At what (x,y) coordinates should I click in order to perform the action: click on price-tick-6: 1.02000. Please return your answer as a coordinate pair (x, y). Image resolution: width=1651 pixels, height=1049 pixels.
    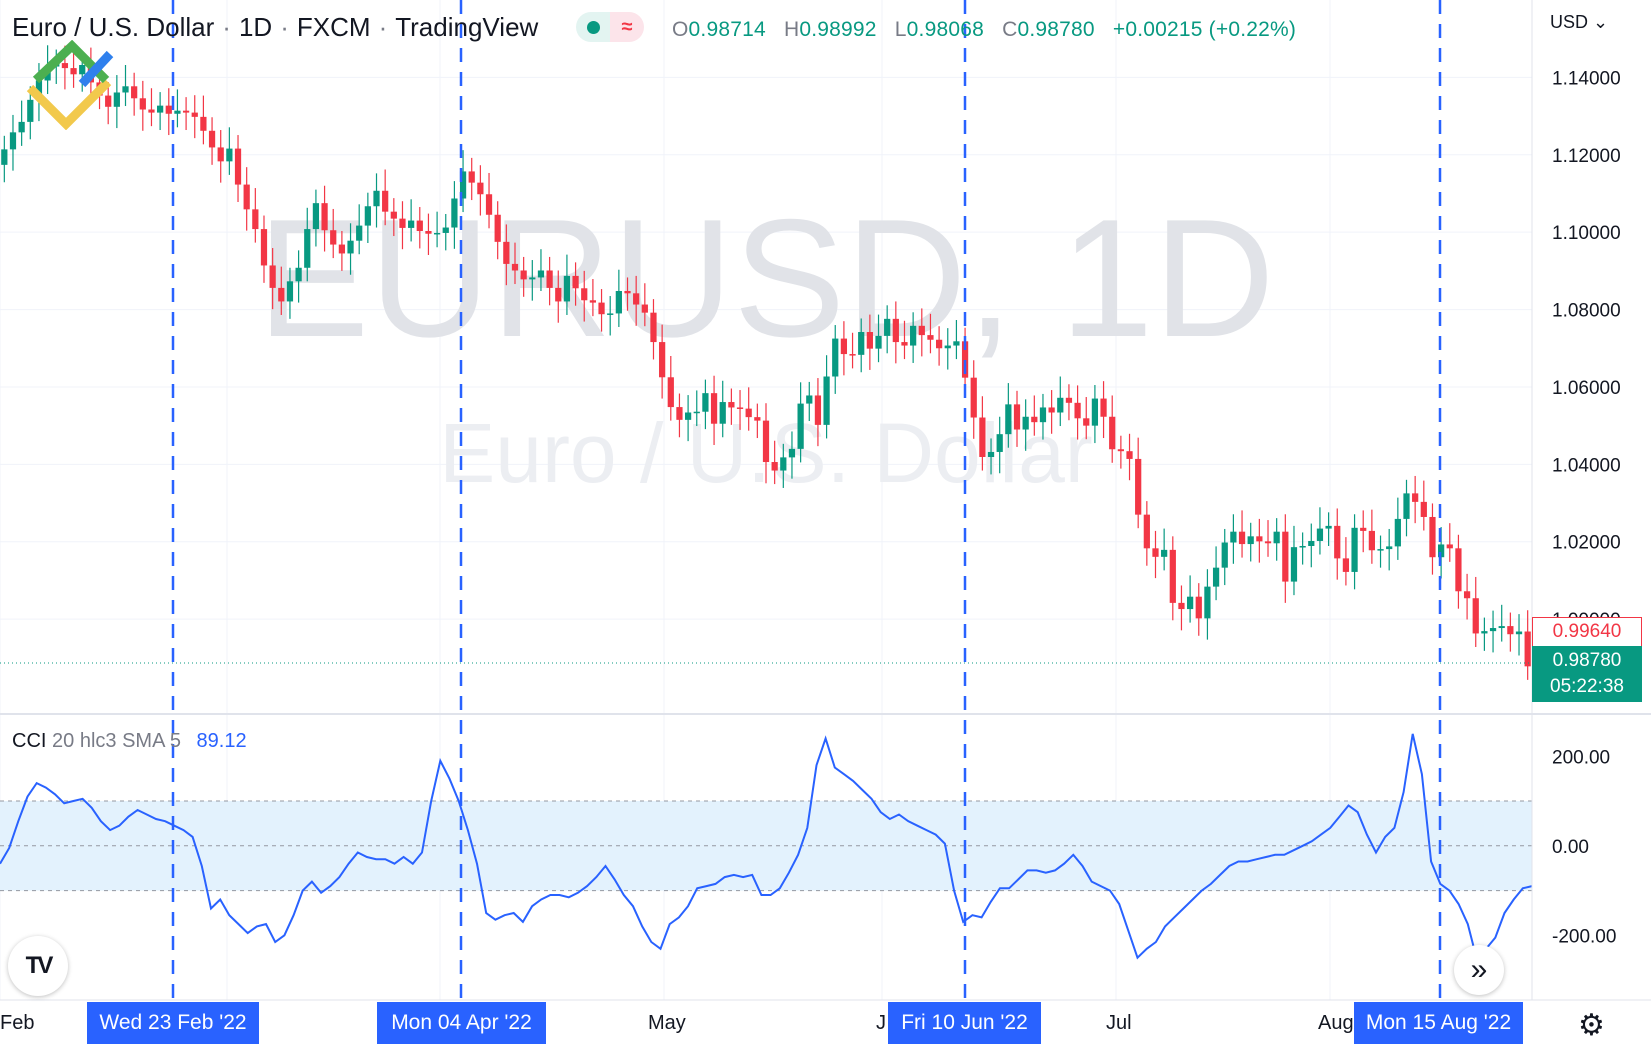
    Looking at the image, I should click on (1586, 543).